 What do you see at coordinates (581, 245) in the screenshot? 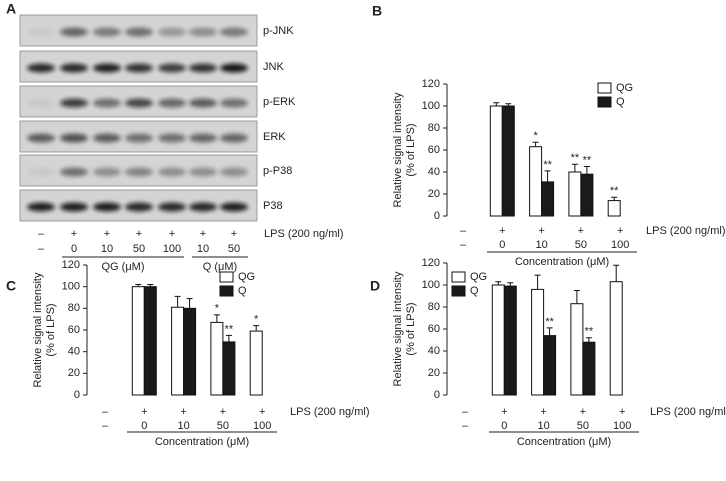
I see `x-tick-label: 50` at bounding box center [581, 245].